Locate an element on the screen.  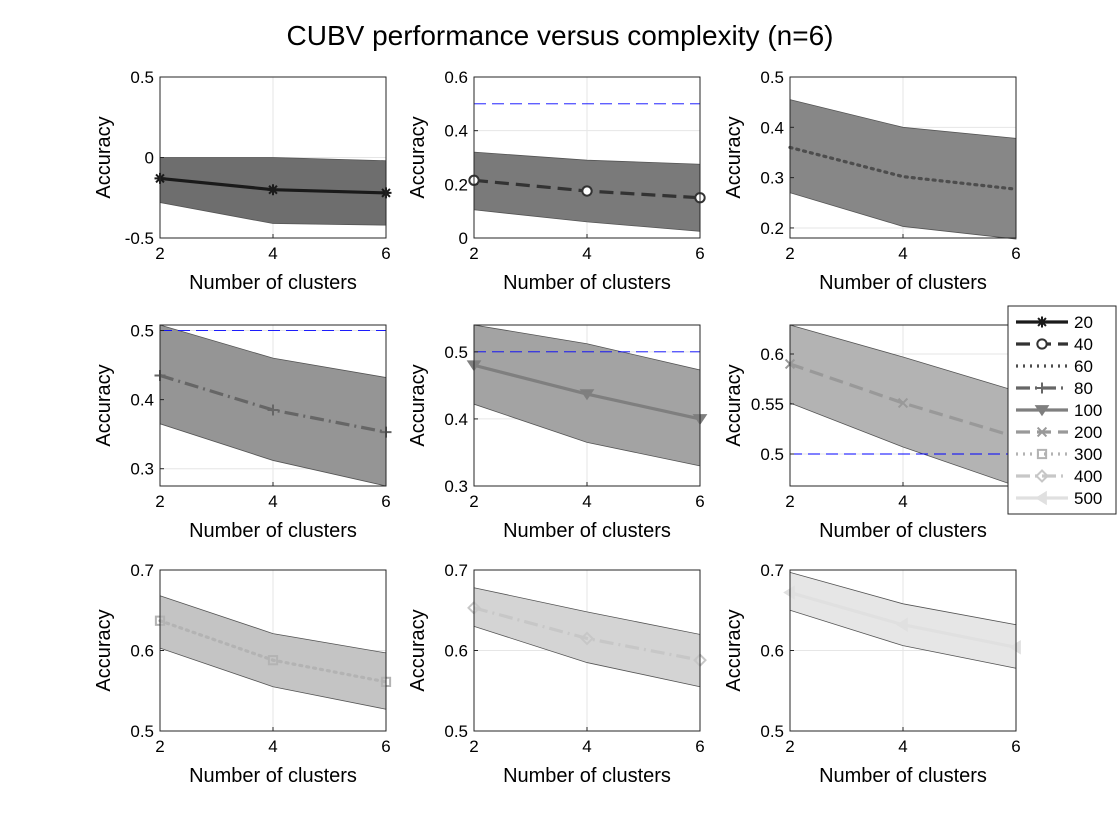
subplot-100: 2 4 6 0.3 0.4 0.5 Number of clusters Accuracy is located at coordinates (557, 433).